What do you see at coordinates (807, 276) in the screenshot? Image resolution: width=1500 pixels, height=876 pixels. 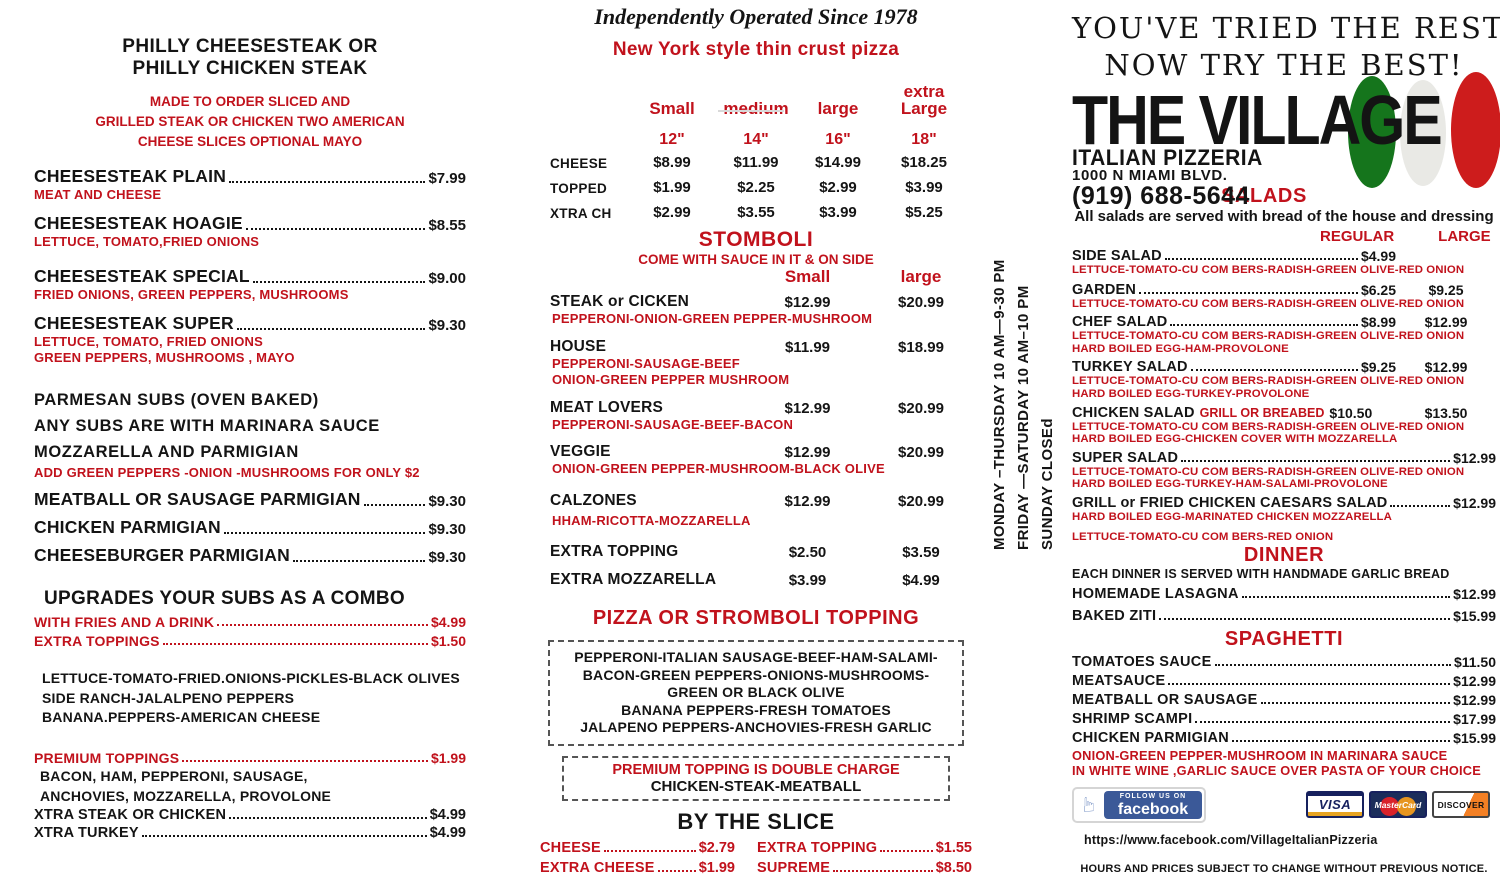 I see `column-header-small: Small` at bounding box center [807, 276].